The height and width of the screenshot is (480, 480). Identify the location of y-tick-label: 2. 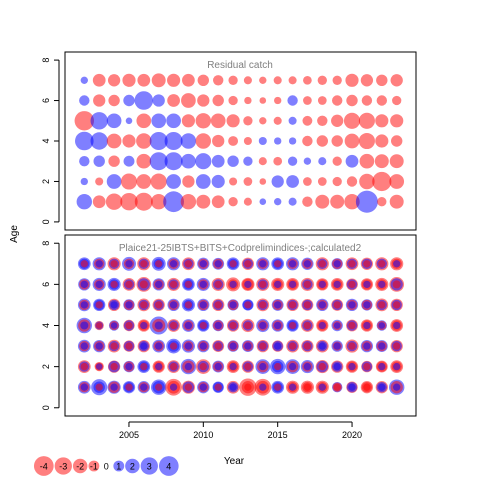
(46, 366).